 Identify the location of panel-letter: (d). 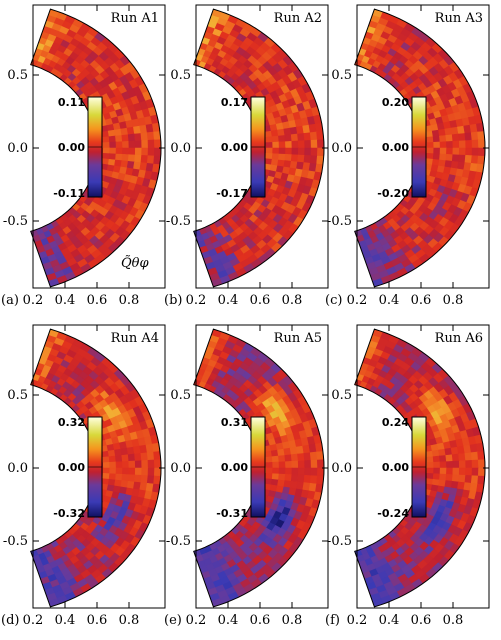
(10, 620).